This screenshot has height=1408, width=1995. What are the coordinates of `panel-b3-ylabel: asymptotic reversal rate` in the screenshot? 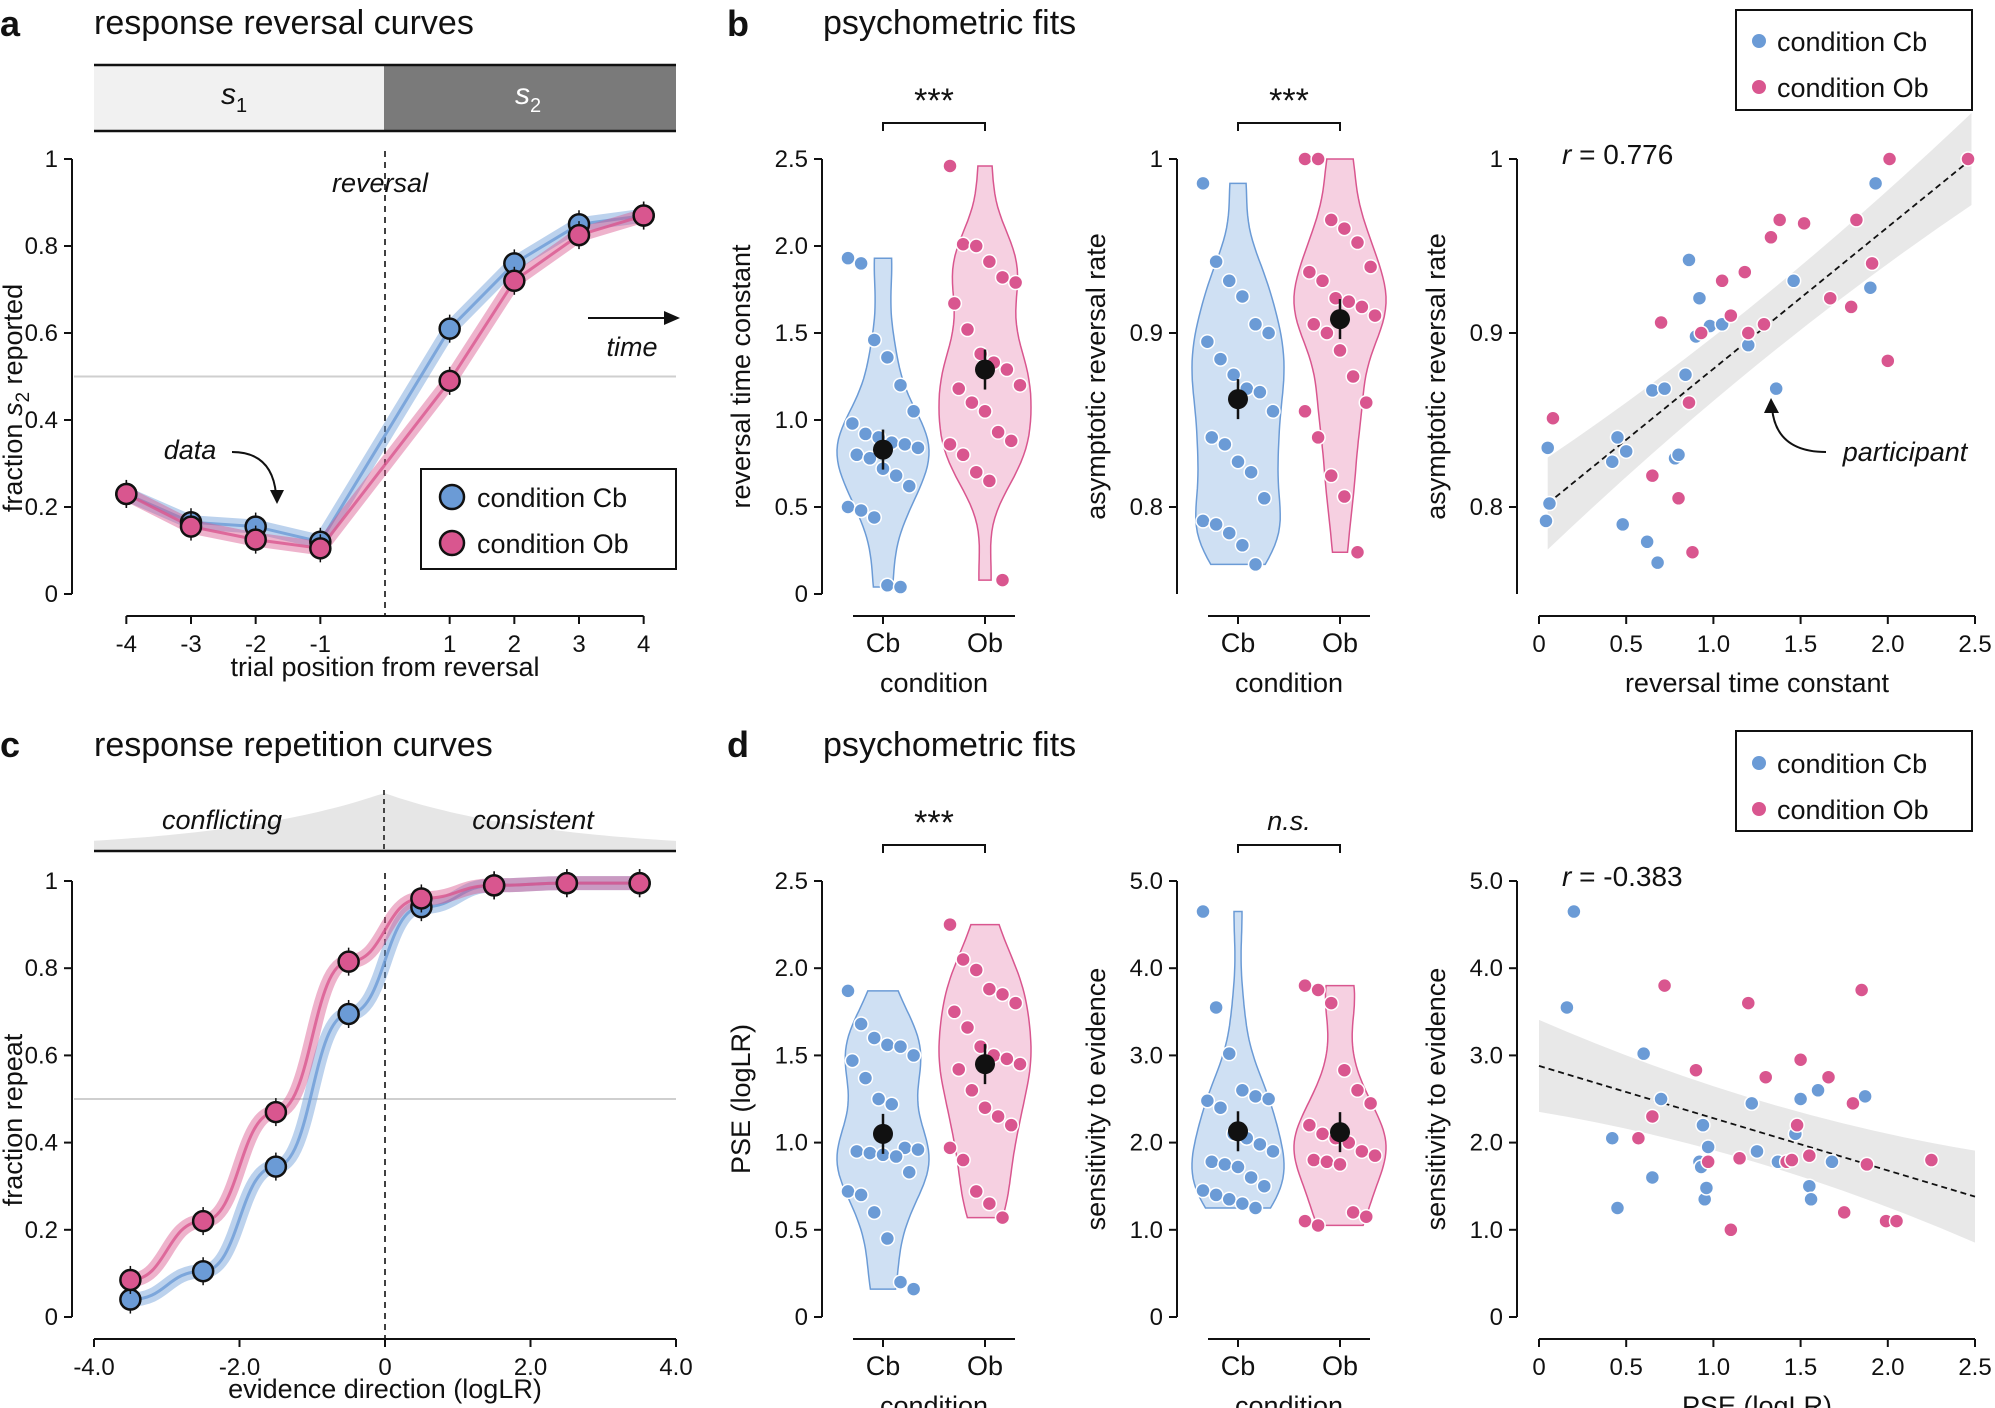 It's located at (1436, 376).